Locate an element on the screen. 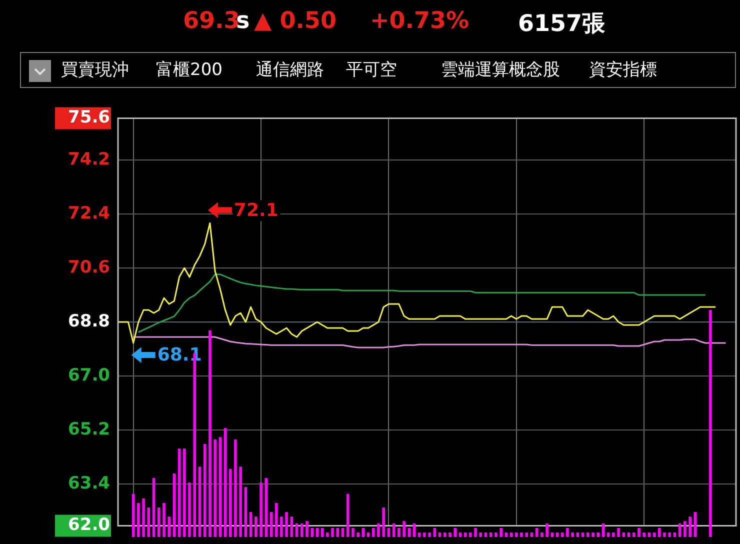 The image size is (740, 544). y-tick-label: 67.0 is located at coordinates (89, 375).